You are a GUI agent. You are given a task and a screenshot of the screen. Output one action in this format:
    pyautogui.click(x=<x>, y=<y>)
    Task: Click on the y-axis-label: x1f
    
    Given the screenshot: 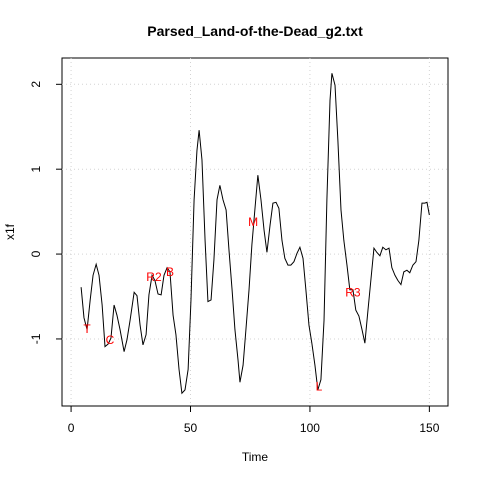 What is the action you would take?
    pyautogui.click(x=10, y=231)
    